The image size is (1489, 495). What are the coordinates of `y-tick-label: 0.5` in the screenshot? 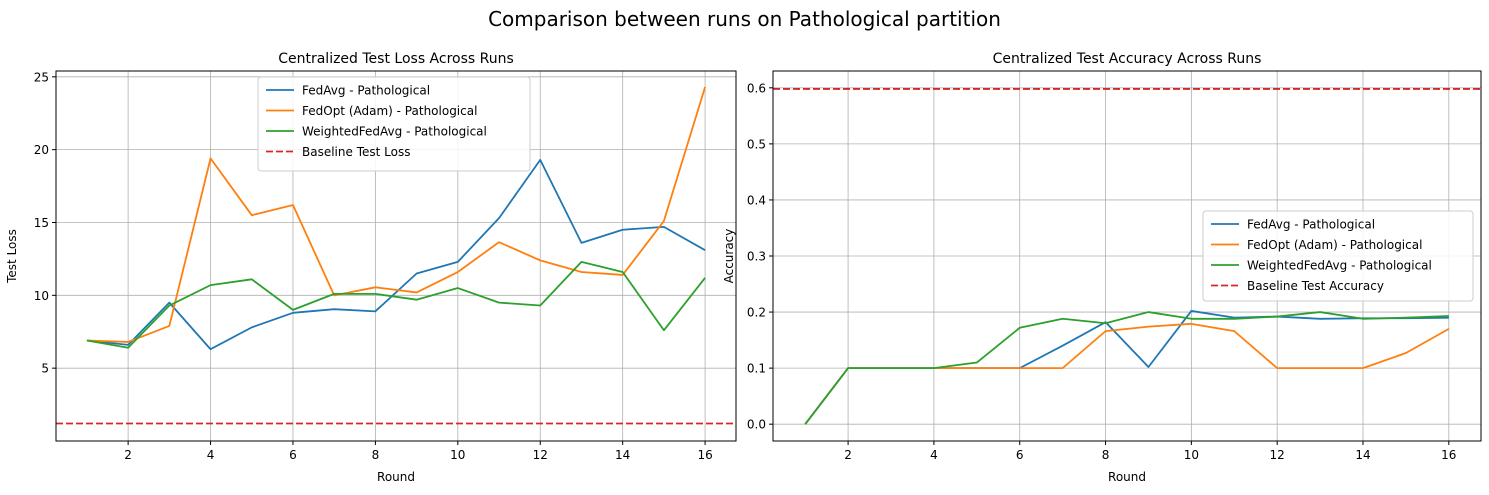 It's located at (756, 144).